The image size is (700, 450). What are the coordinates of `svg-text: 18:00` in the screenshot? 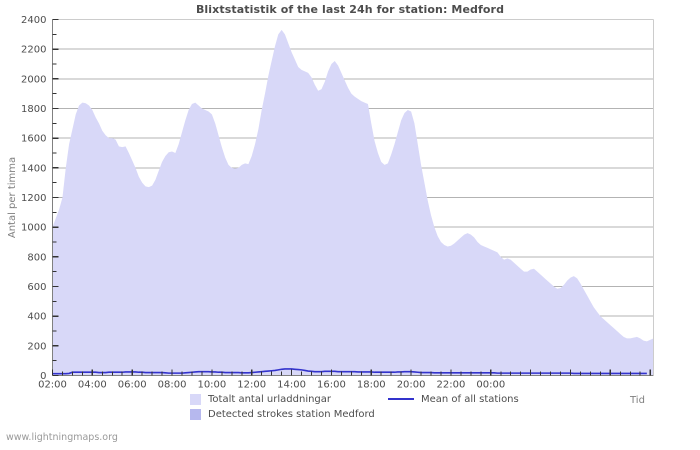 It's located at (371, 385).